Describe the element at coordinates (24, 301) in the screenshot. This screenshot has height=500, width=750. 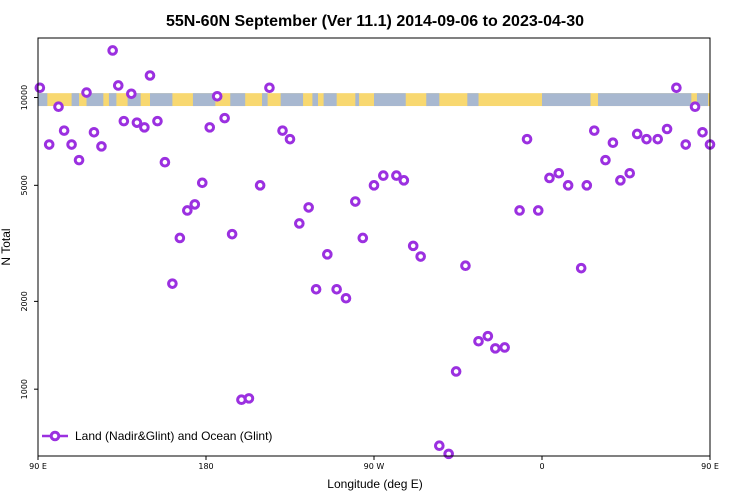
I see `y-tick-label: 2000` at that location.